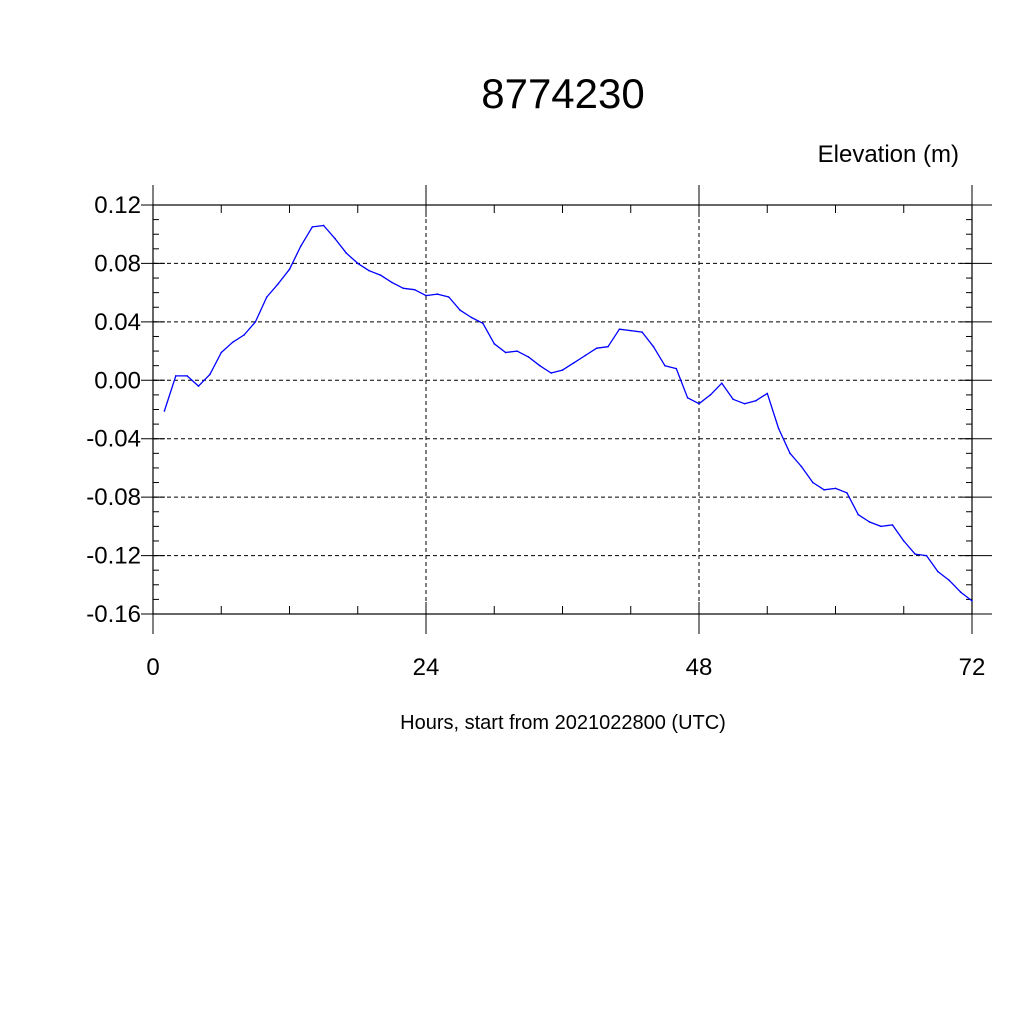 This screenshot has width=1024, height=1024. Describe the element at coordinates (113, 439) in the screenshot. I see `y-tick-label: -0.04` at that location.